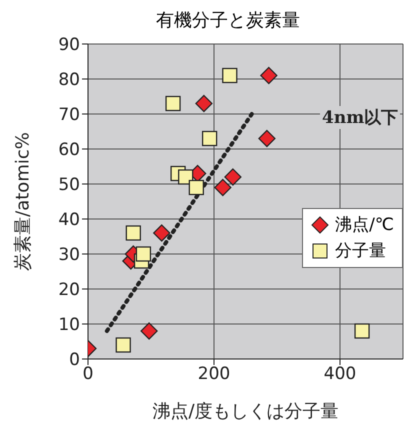 The height and width of the screenshot is (435, 419). Describe the element at coordinates (245, 411) in the screenshot. I see `x-axis-title: 沸点/度もしくは分子量` at that location.